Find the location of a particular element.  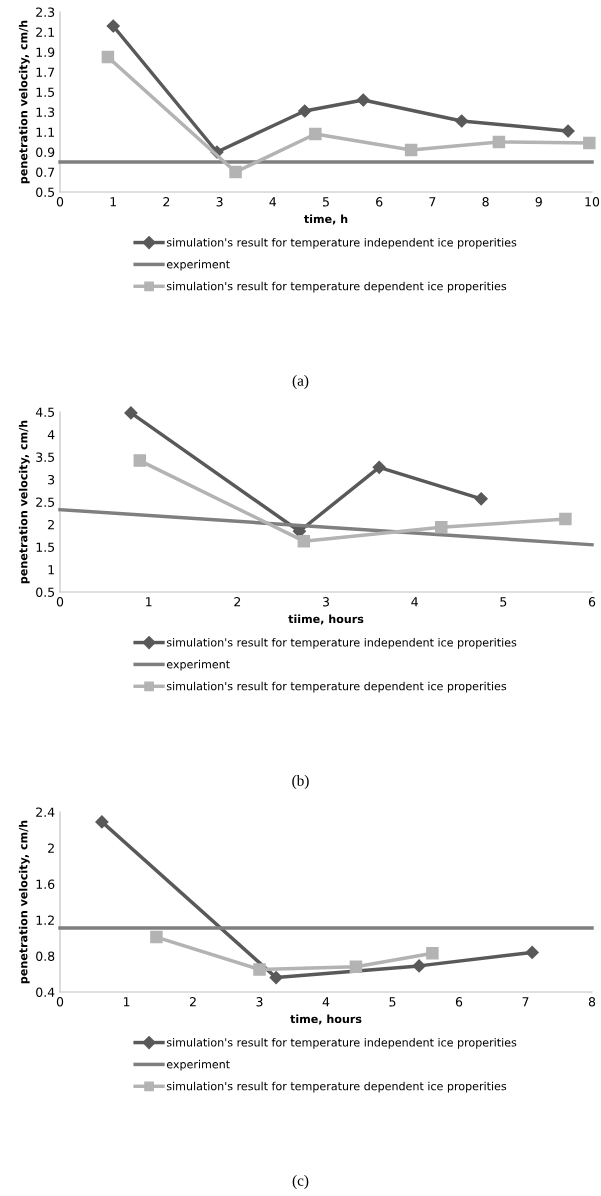

y-tick-label: 2.1 is located at coordinates (45, 32).